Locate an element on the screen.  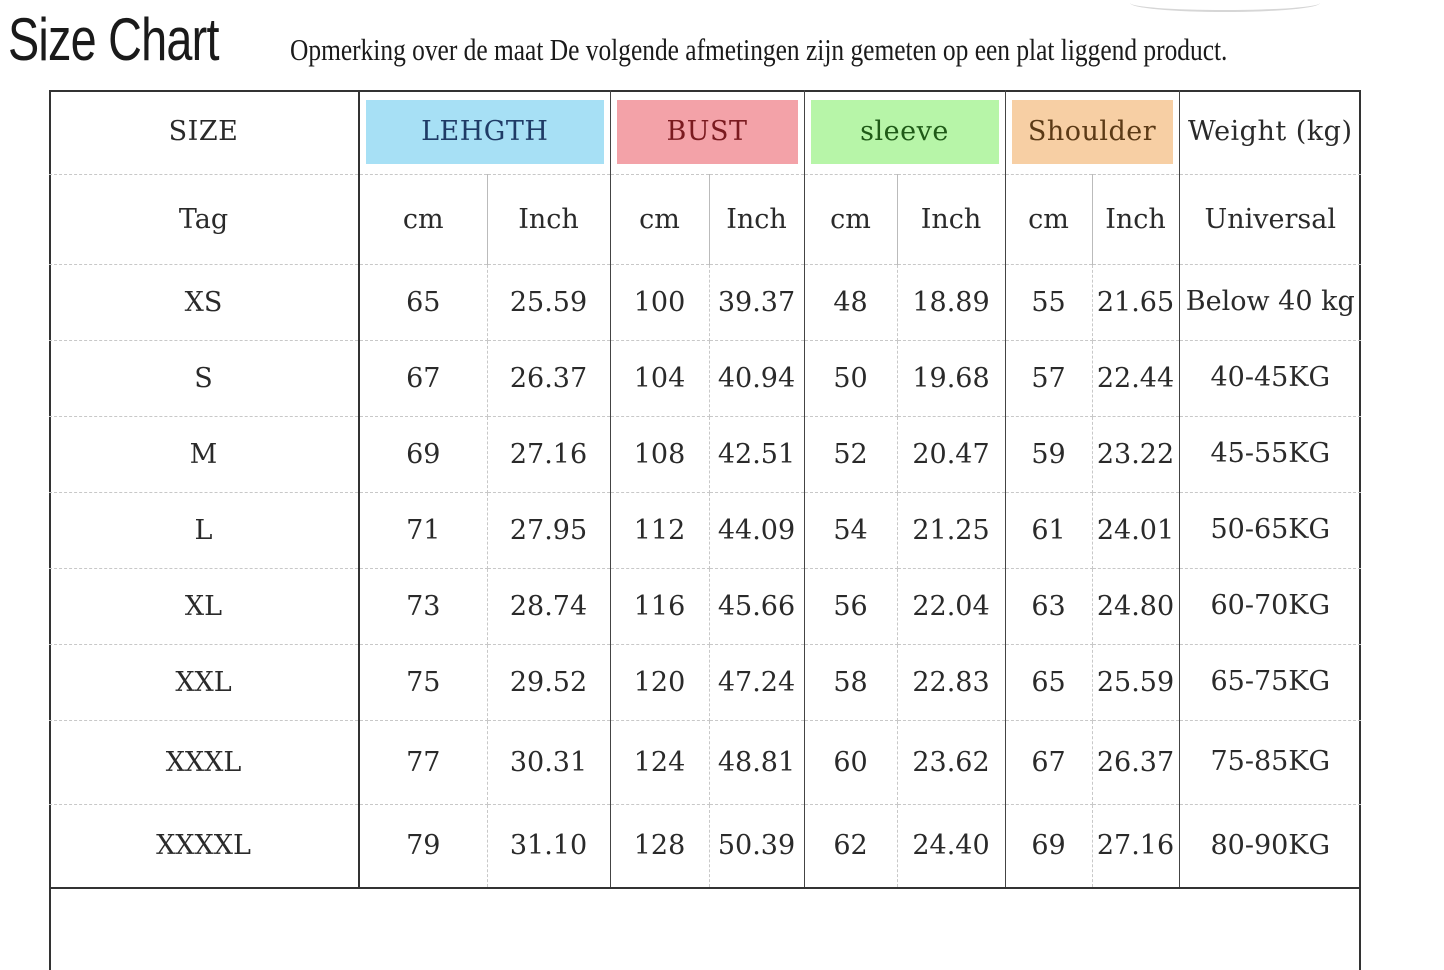
length-inch-cell: 26.37 is located at coordinates (549, 378).